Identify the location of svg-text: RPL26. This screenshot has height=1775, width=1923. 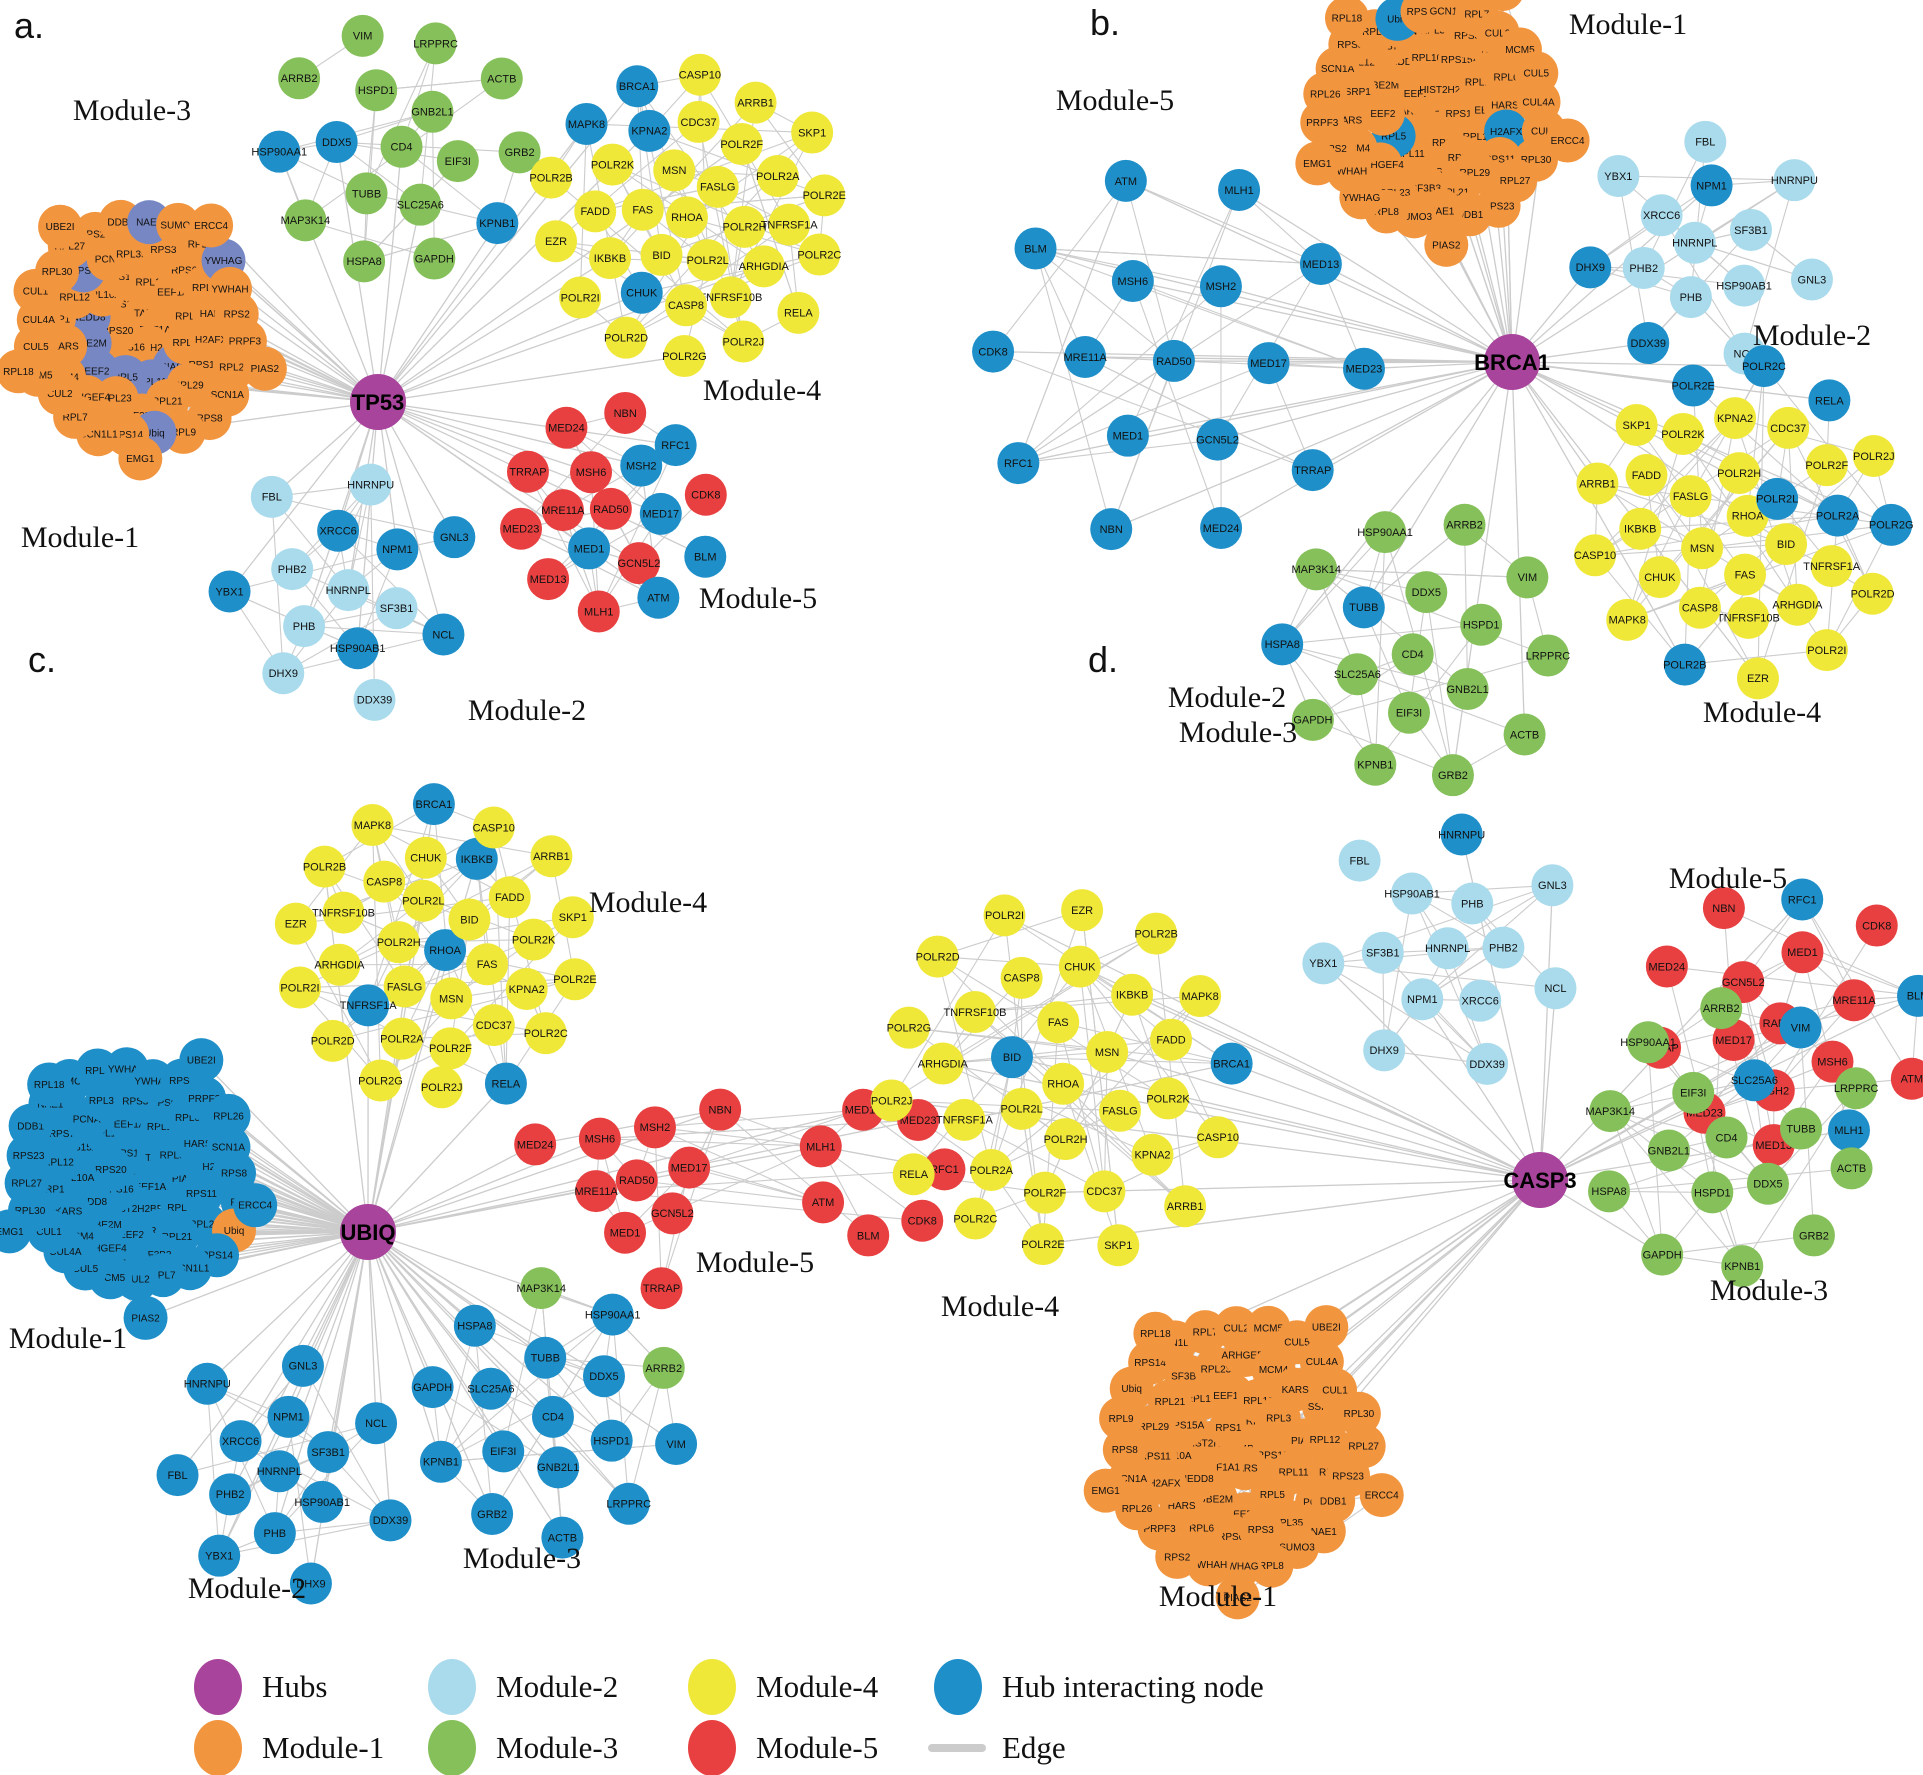
(1137, 1509).